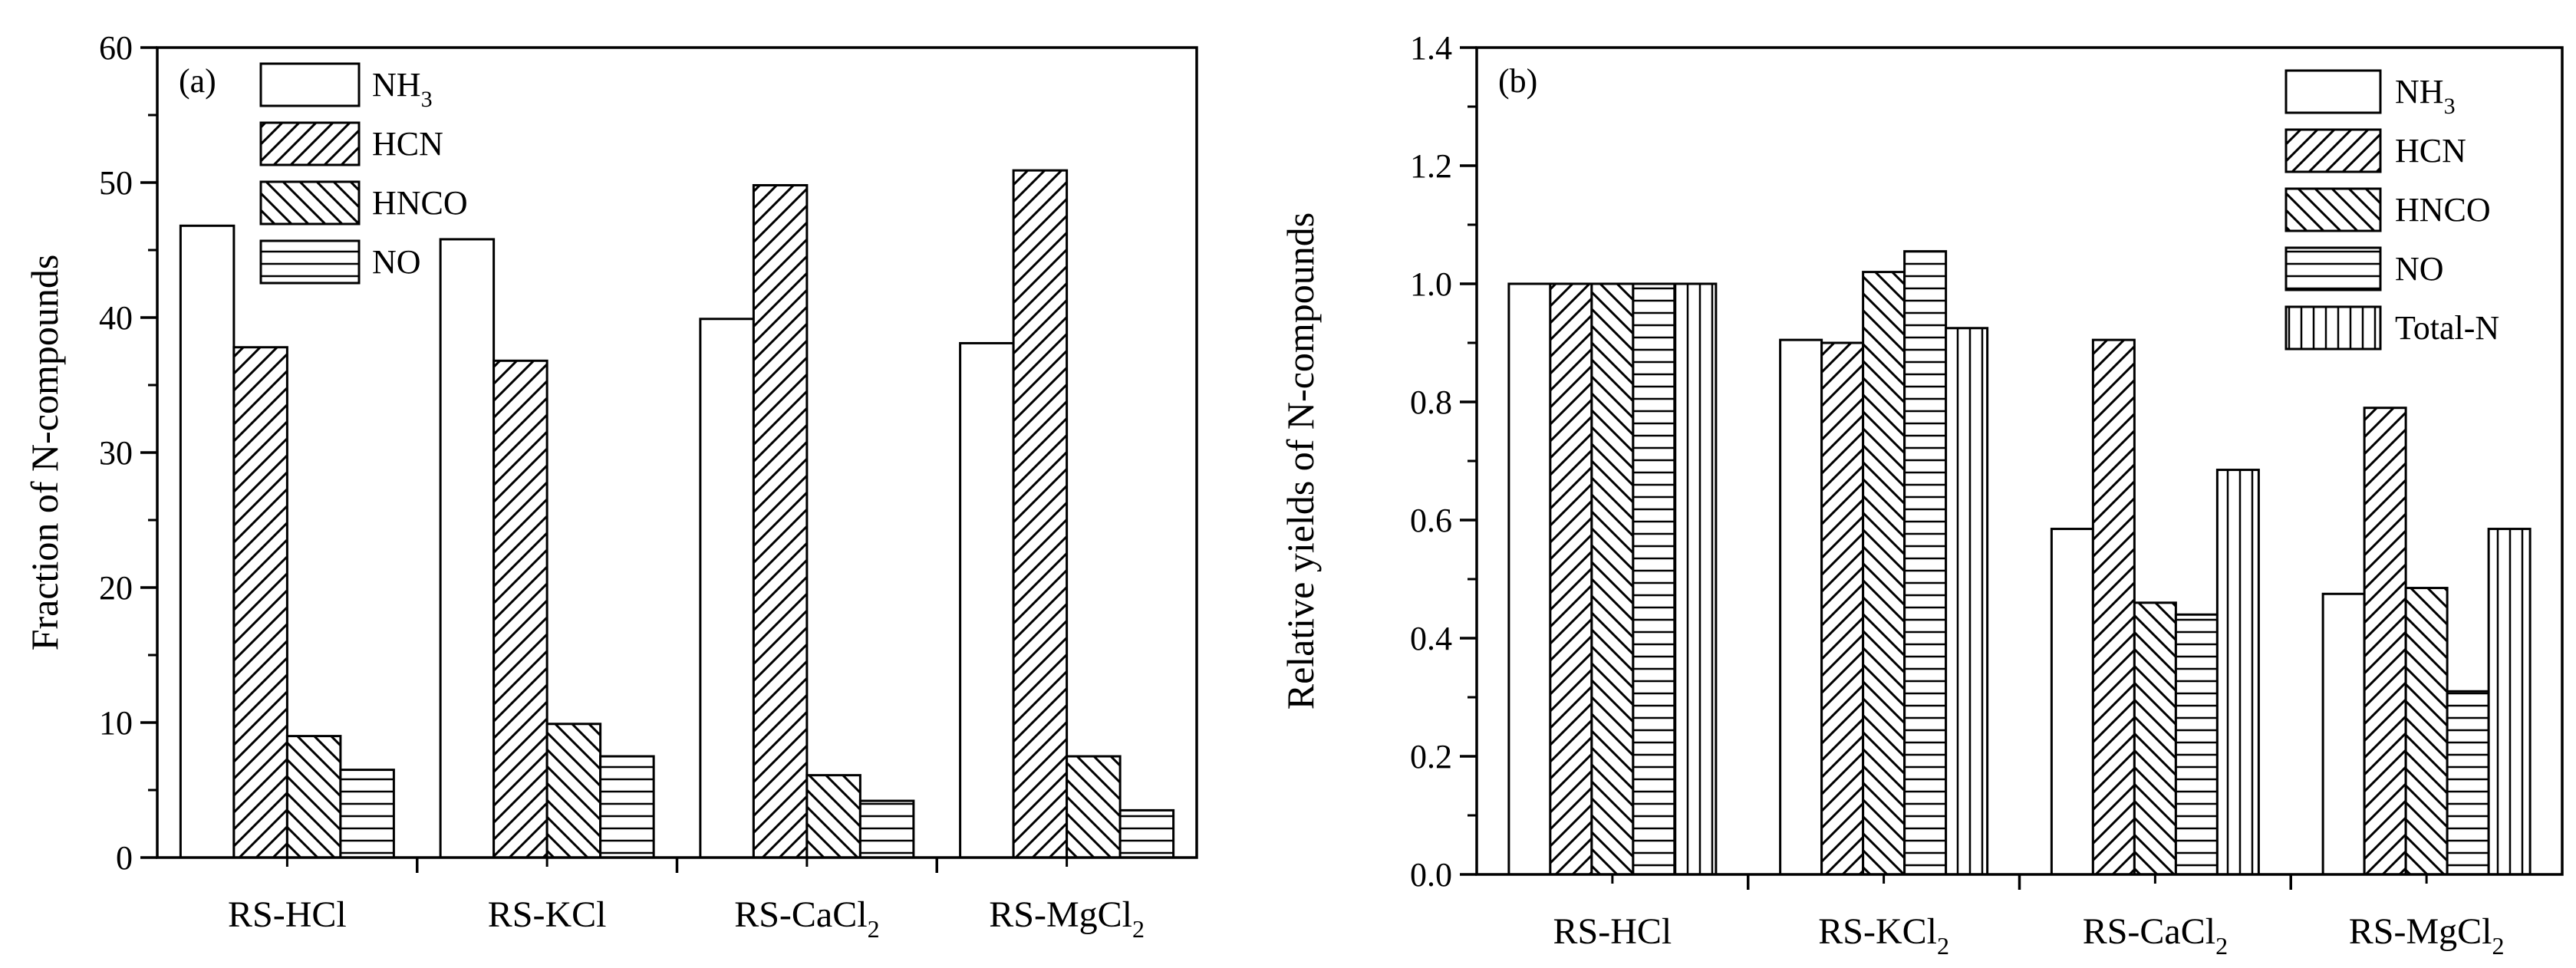 The height and width of the screenshot is (968, 2576). What do you see at coordinates (1431, 875) in the screenshot?
I see `y-tick-label-b-0: 0.0` at bounding box center [1431, 875].